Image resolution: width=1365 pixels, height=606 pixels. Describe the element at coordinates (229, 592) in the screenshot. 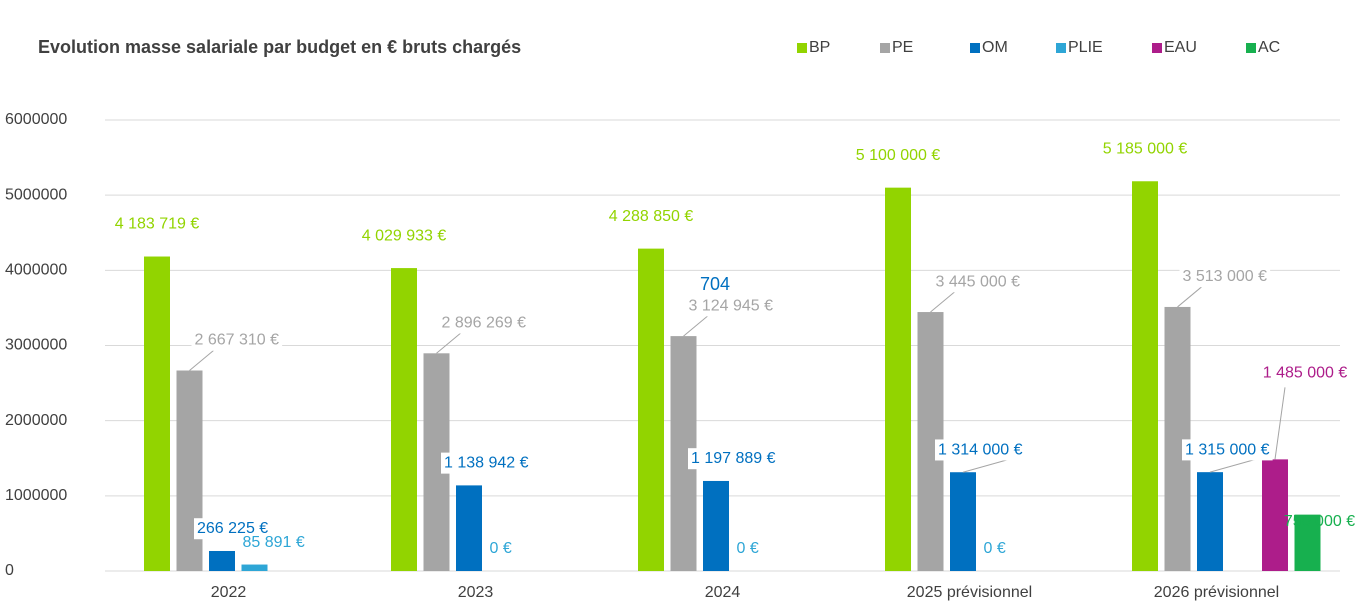

I see `x-tick-label: 2022` at that location.